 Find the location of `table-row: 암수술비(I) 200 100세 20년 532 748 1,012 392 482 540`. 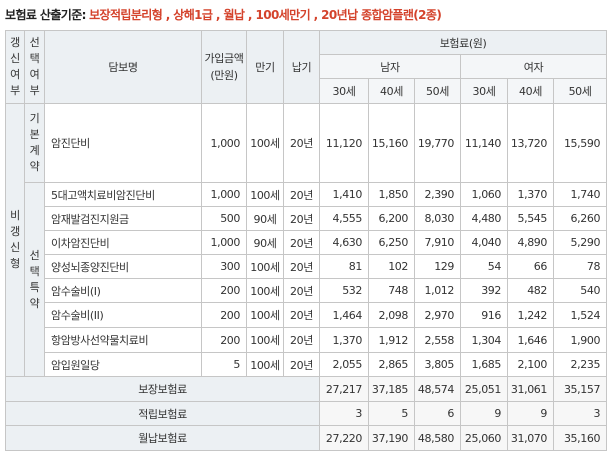

table-row: 암수술비(I) 200 100세 20년 532 748 1,012 392 482 540 is located at coordinates (307, 290).